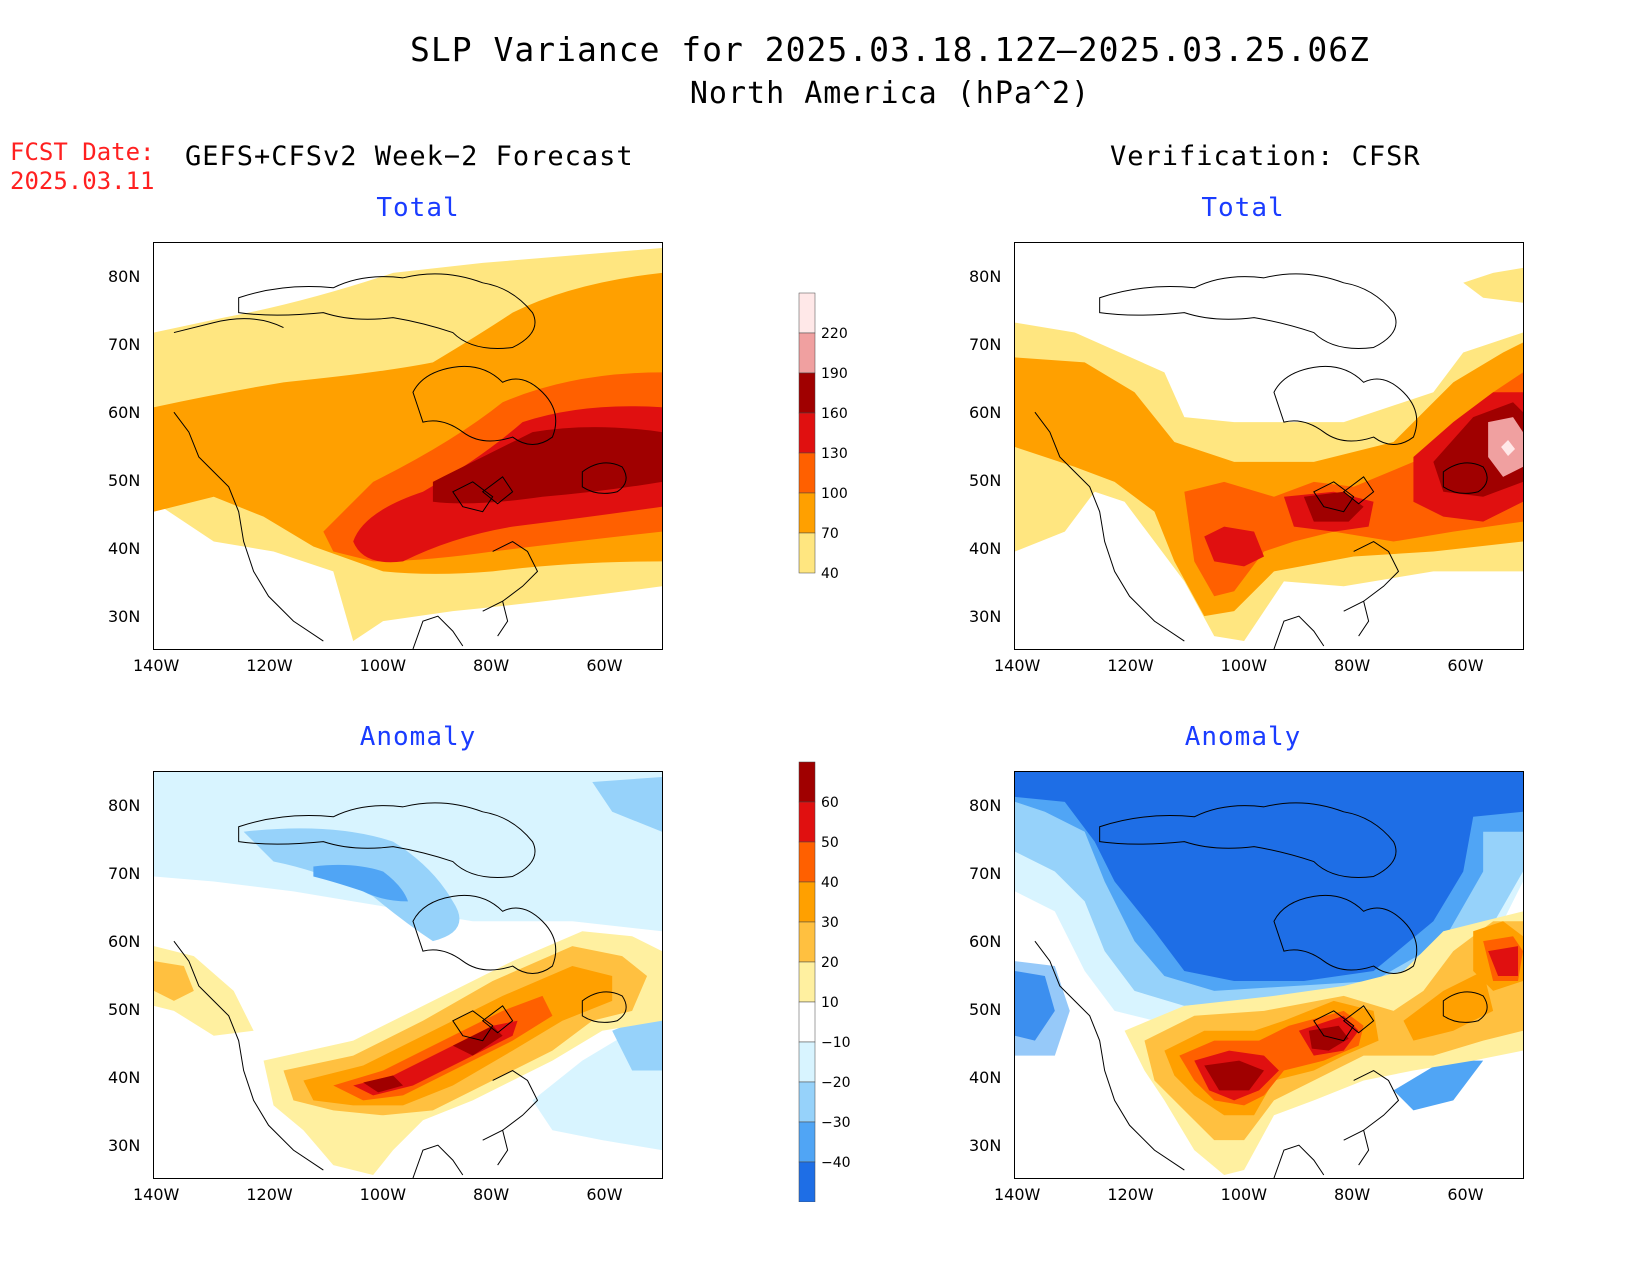  Describe the element at coordinates (823, 437) in the screenshot. I see `total-colorbar: 220 190 160 130 100 70 40` at that location.